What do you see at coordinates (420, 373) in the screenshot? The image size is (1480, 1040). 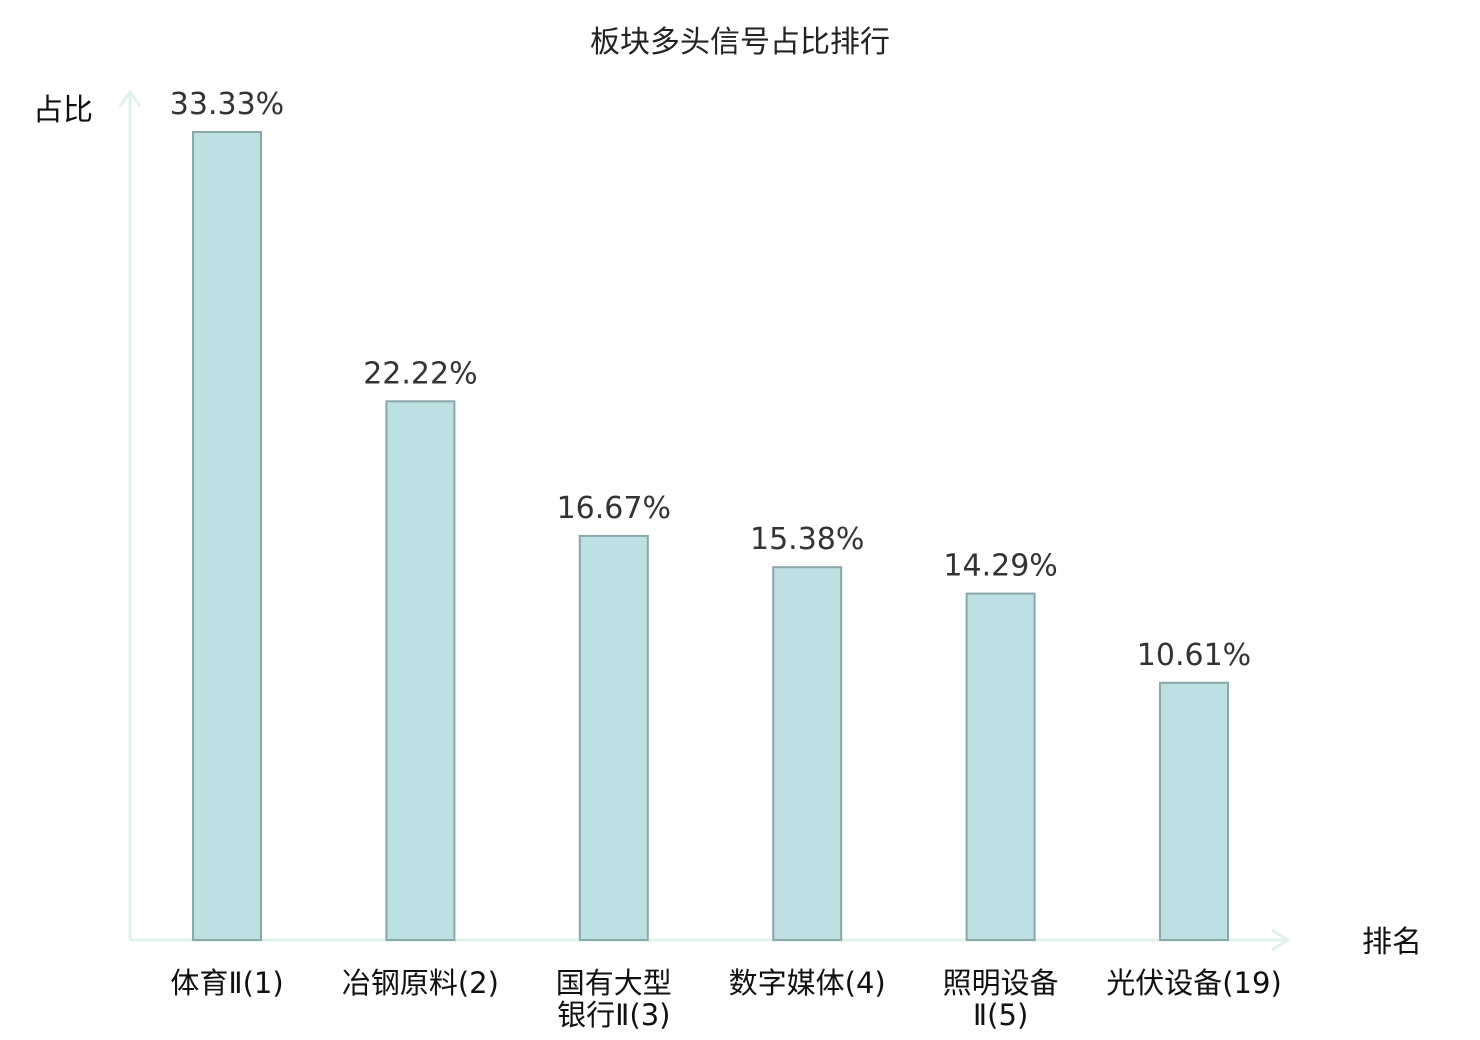 I see `value-label-2: 22.22%` at bounding box center [420, 373].